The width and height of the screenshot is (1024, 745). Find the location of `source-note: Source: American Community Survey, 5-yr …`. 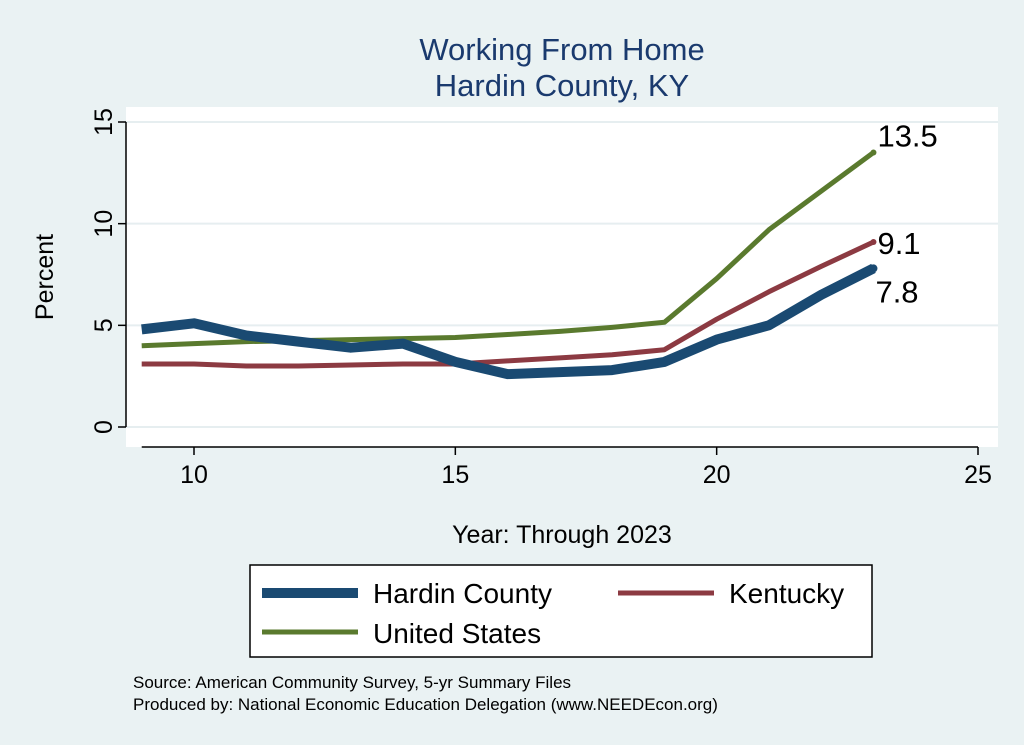

source-note: Source: American Community Survey, 5-yr … is located at coordinates (352, 682).